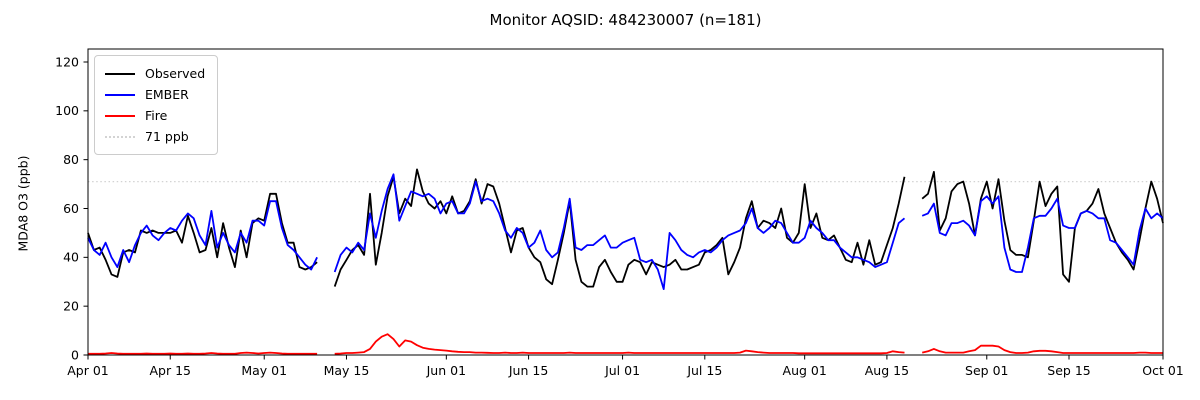  What do you see at coordinates (120, 73) in the screenshot?
I see `observed-line-swatch` at bounding box center [120, 73].